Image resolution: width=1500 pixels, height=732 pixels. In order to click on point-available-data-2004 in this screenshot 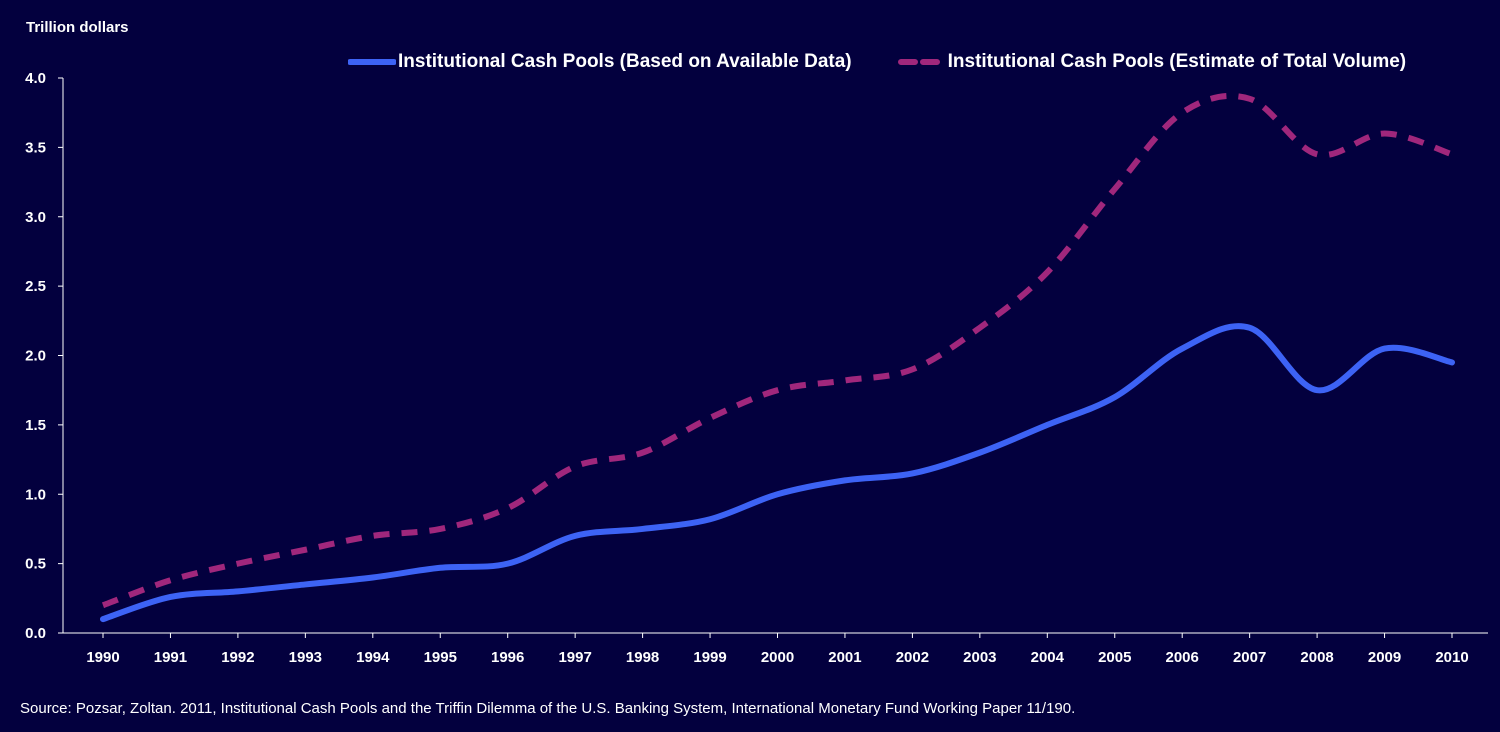, I will do `click(1047, 425)`.